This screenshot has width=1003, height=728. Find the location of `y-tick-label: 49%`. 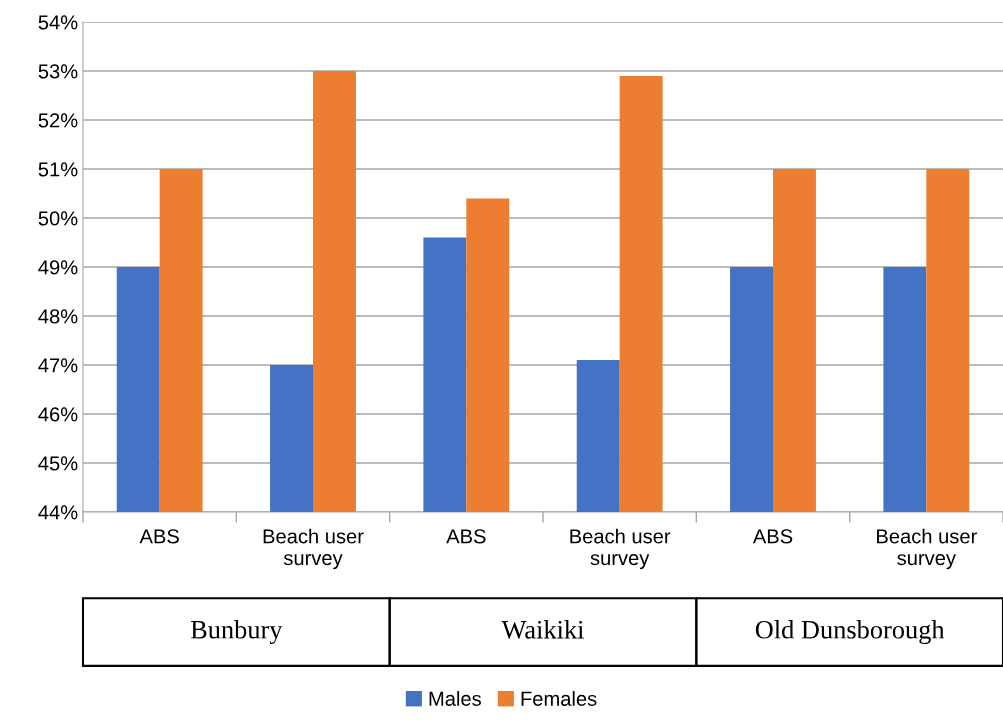

y-tick-label: 49% is located at coordinates (58, 267).